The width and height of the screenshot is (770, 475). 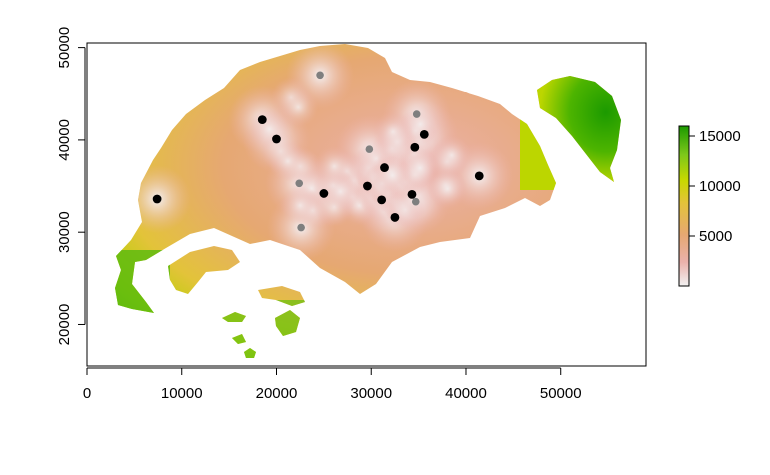 What do you see at coordinates (466, 393) in the screenshot?
I see `x-tick-label: 40000` at bounding box center [466, 393].